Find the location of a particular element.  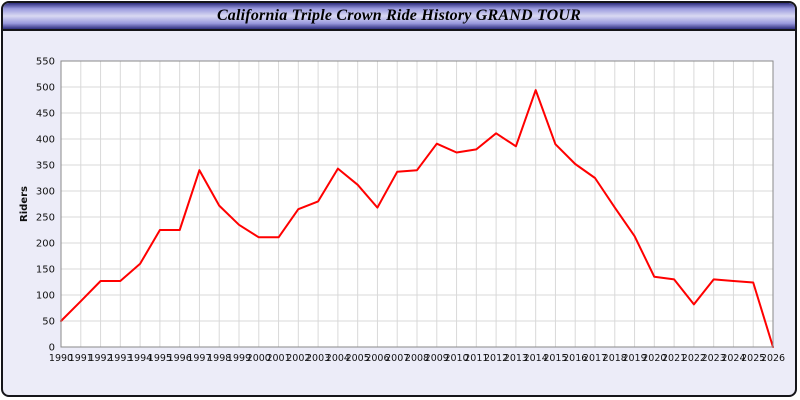

svg-text: 1998 is located at coordinates (219, 358).